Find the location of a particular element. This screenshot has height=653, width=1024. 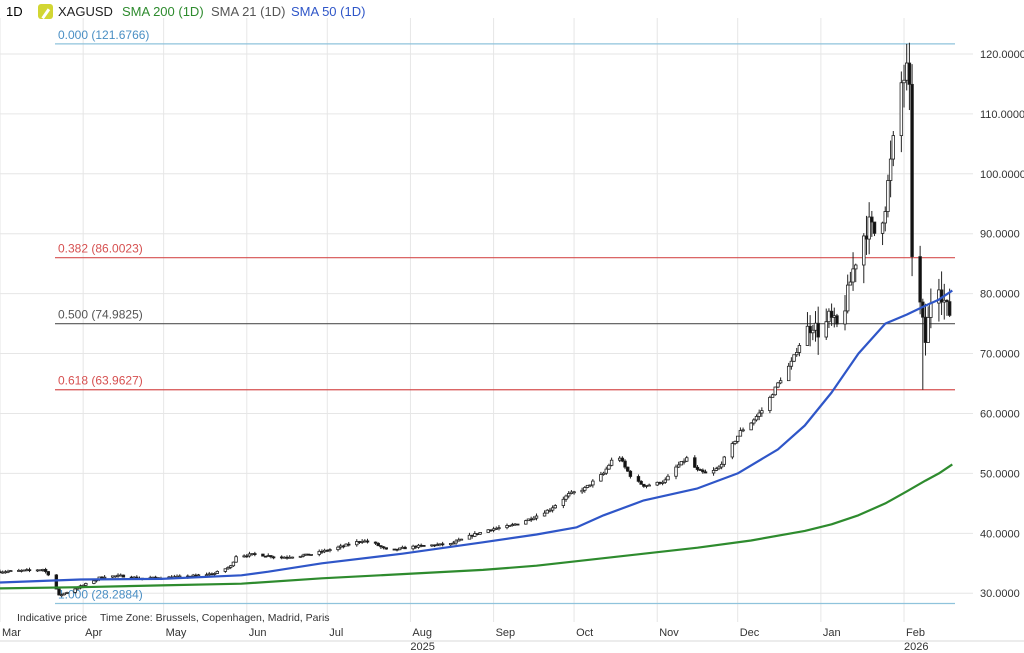

indicator-sma50: SMA 50 (1D) is located at coordinates (328, 11).